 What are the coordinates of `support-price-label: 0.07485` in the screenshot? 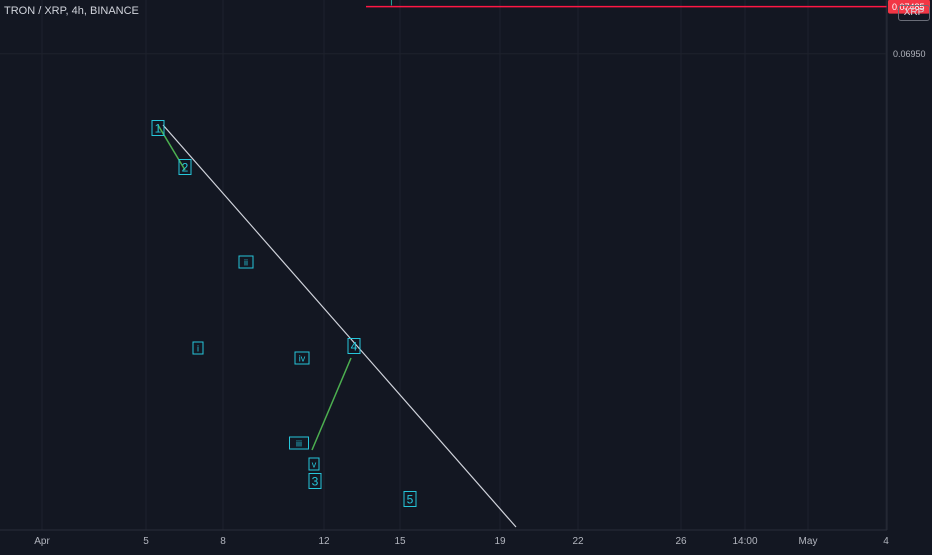 It's located at (908, 7).